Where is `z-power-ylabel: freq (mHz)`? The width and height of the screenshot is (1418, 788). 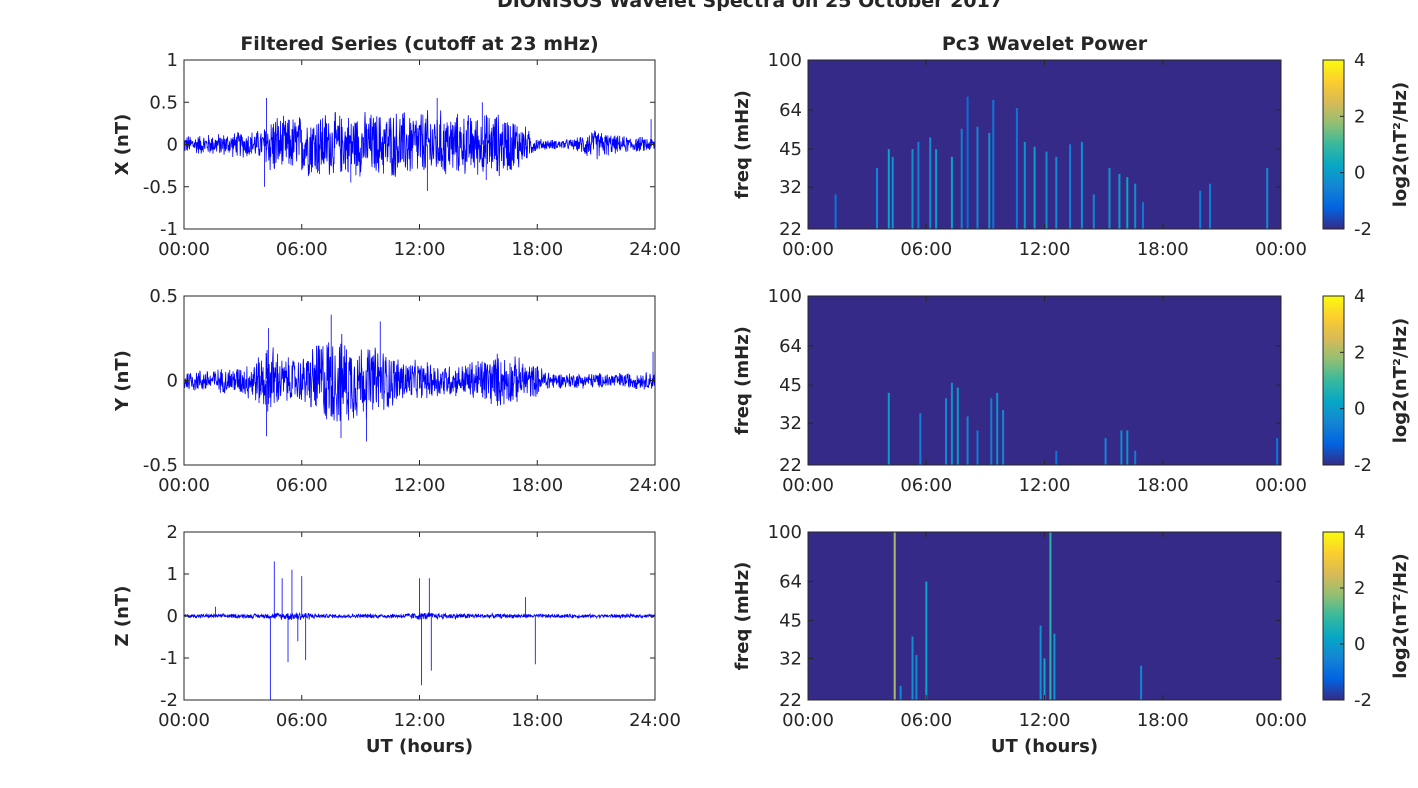 z-power-ylabel: freq (mHz) is located at coordinates (742, 616).